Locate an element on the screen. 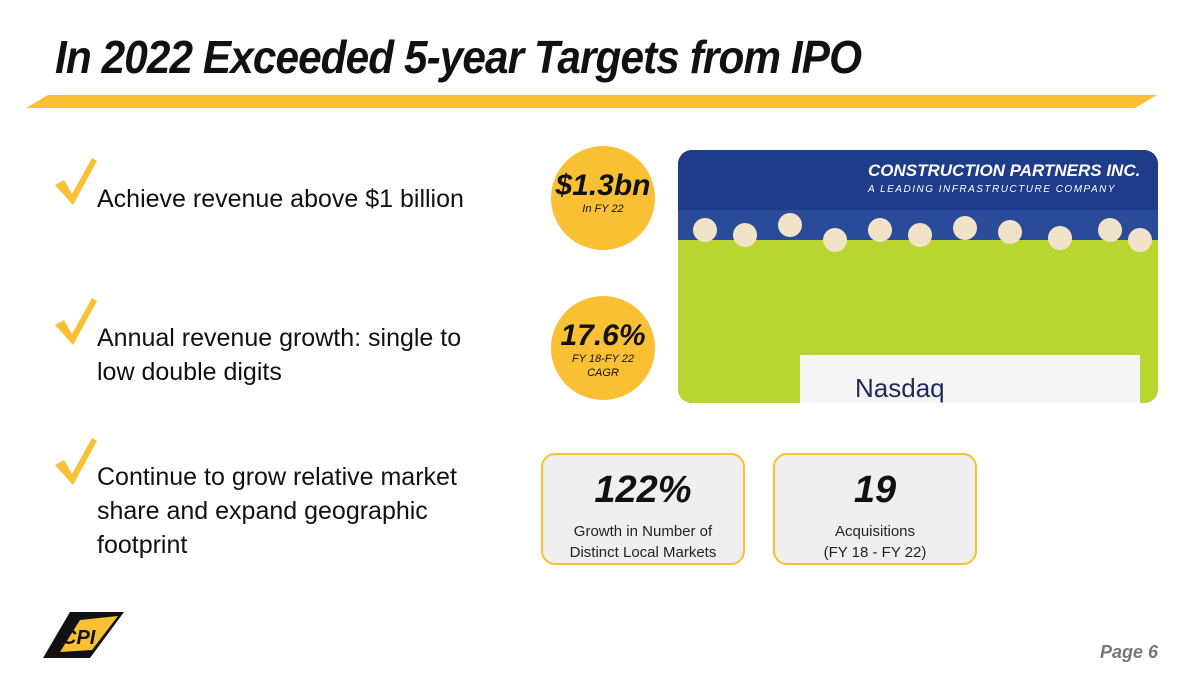  stat-value: 17.6% is located at coordinates (603, 335).